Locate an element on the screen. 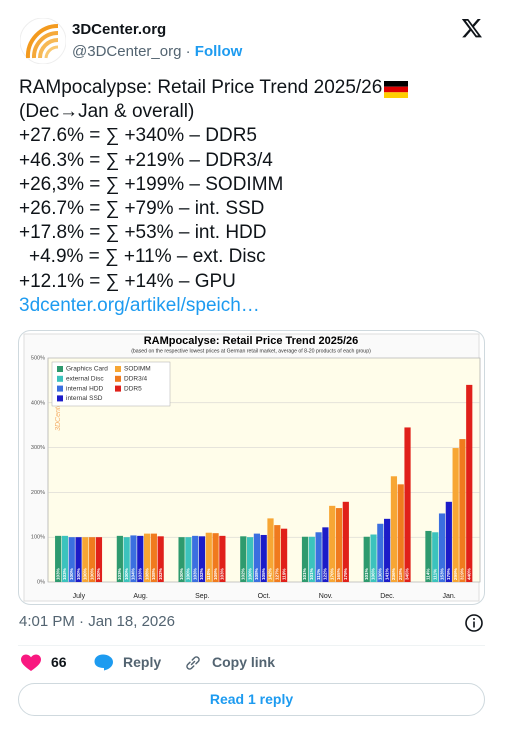  handle: @3DCenter_org is located at coordinates (127, 51).